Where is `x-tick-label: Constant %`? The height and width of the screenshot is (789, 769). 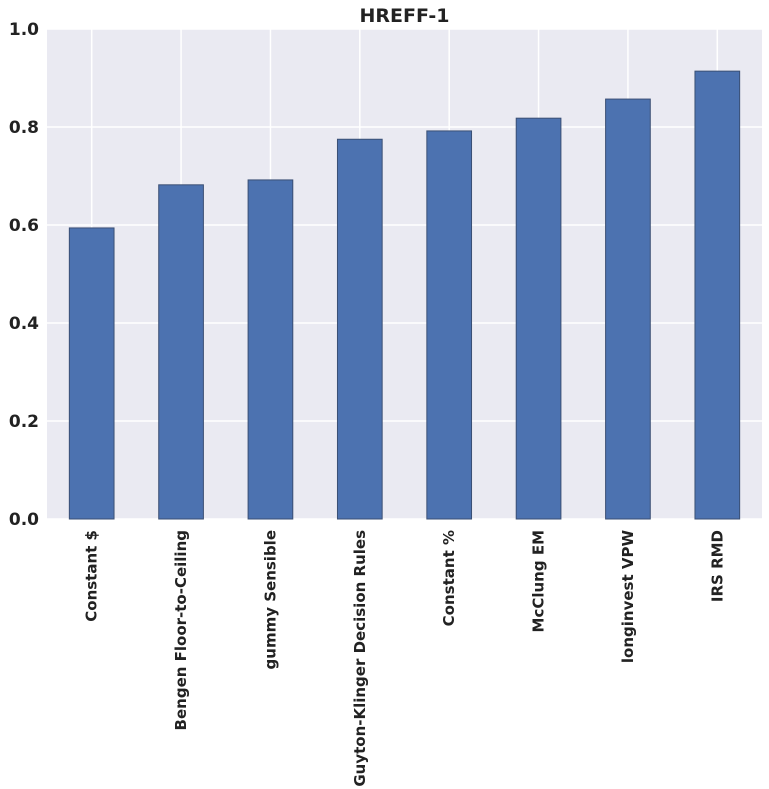 x-tick-label: Constant % is located at coordinates (449, 578).